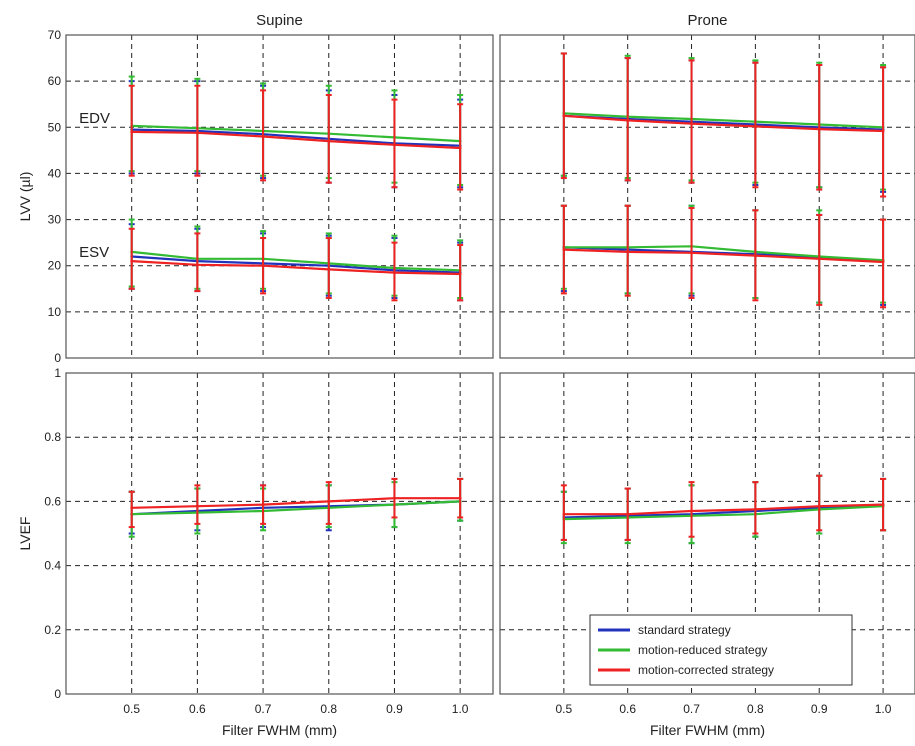 The height and width of the screenshot is (746, 915). What do you see at coordinates (55, 220) in the screenshot?
I see `y-tick-label: 30` at bounding box center [55, 220].